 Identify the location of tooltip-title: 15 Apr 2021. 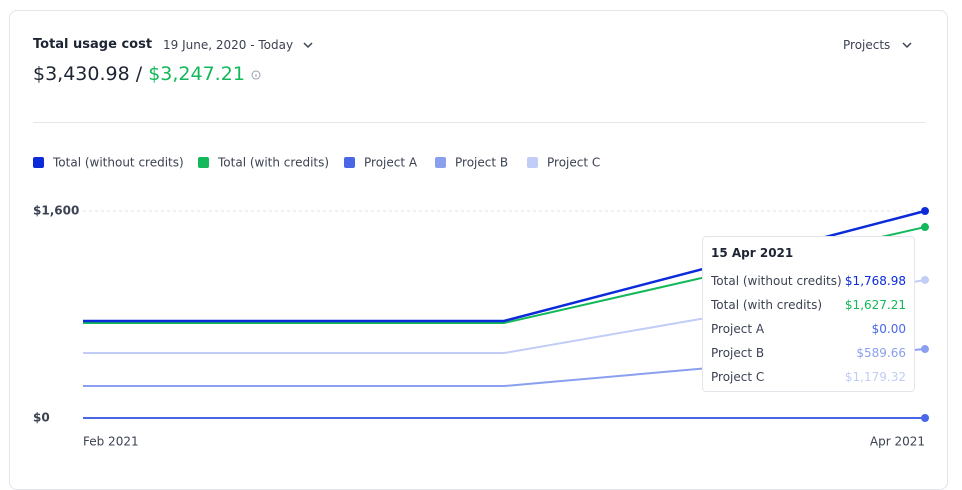
(752, 253).